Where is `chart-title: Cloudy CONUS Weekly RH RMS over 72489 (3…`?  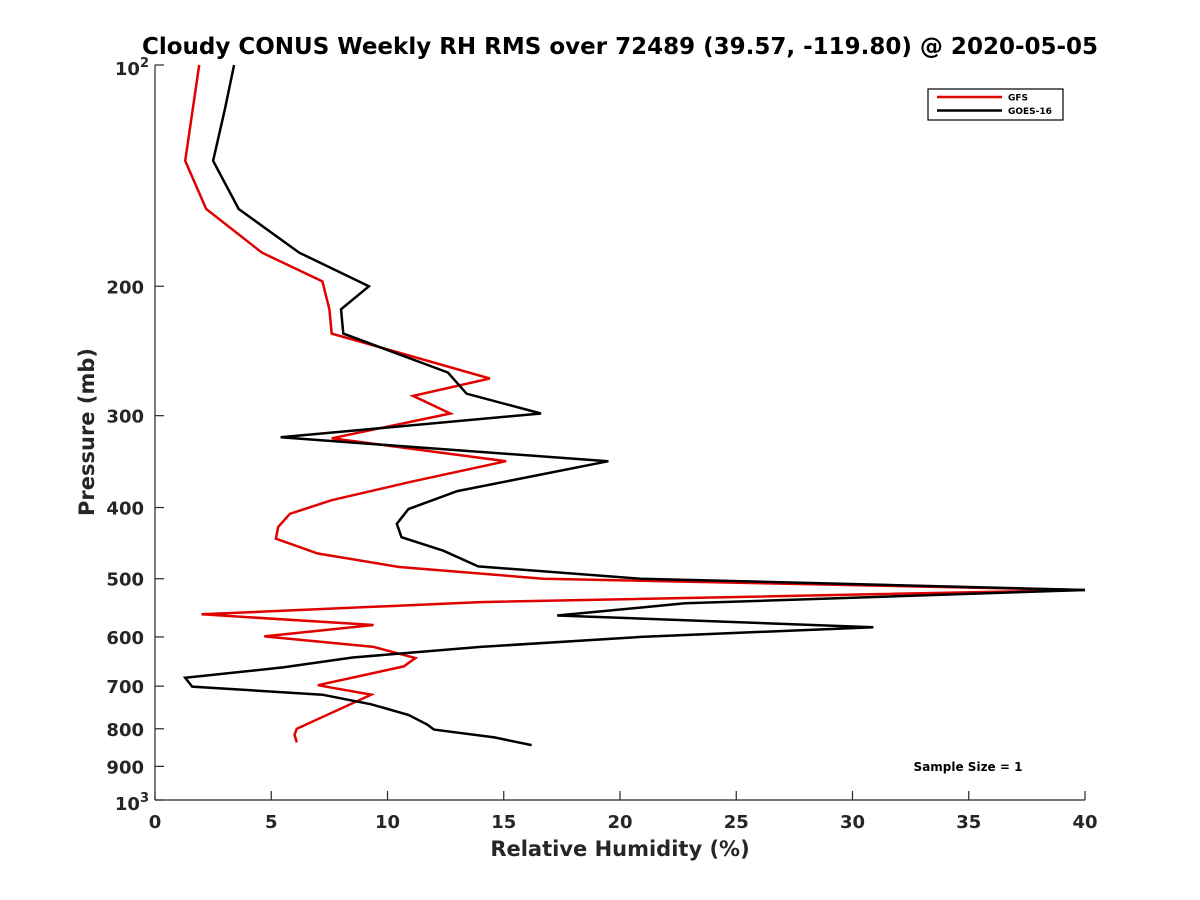 chart-title: Cloudy CONUS Weekly RH RMS over 72489 (3… is located at coordinates (620, 47).